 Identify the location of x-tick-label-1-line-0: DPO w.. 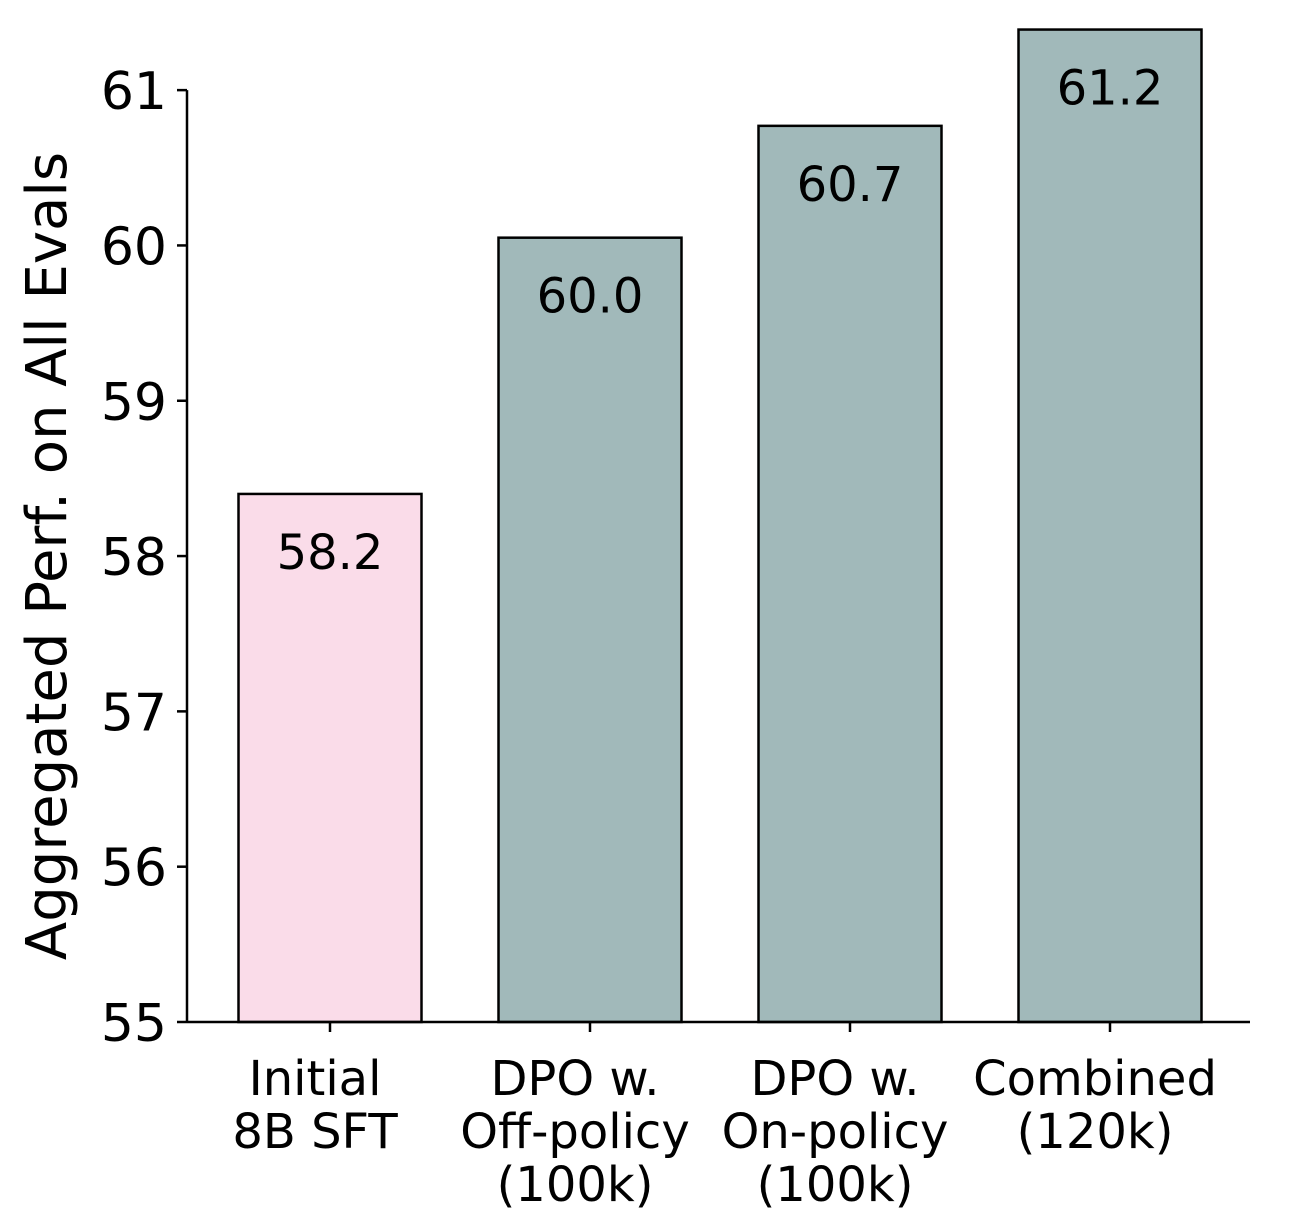
(574, 1079).